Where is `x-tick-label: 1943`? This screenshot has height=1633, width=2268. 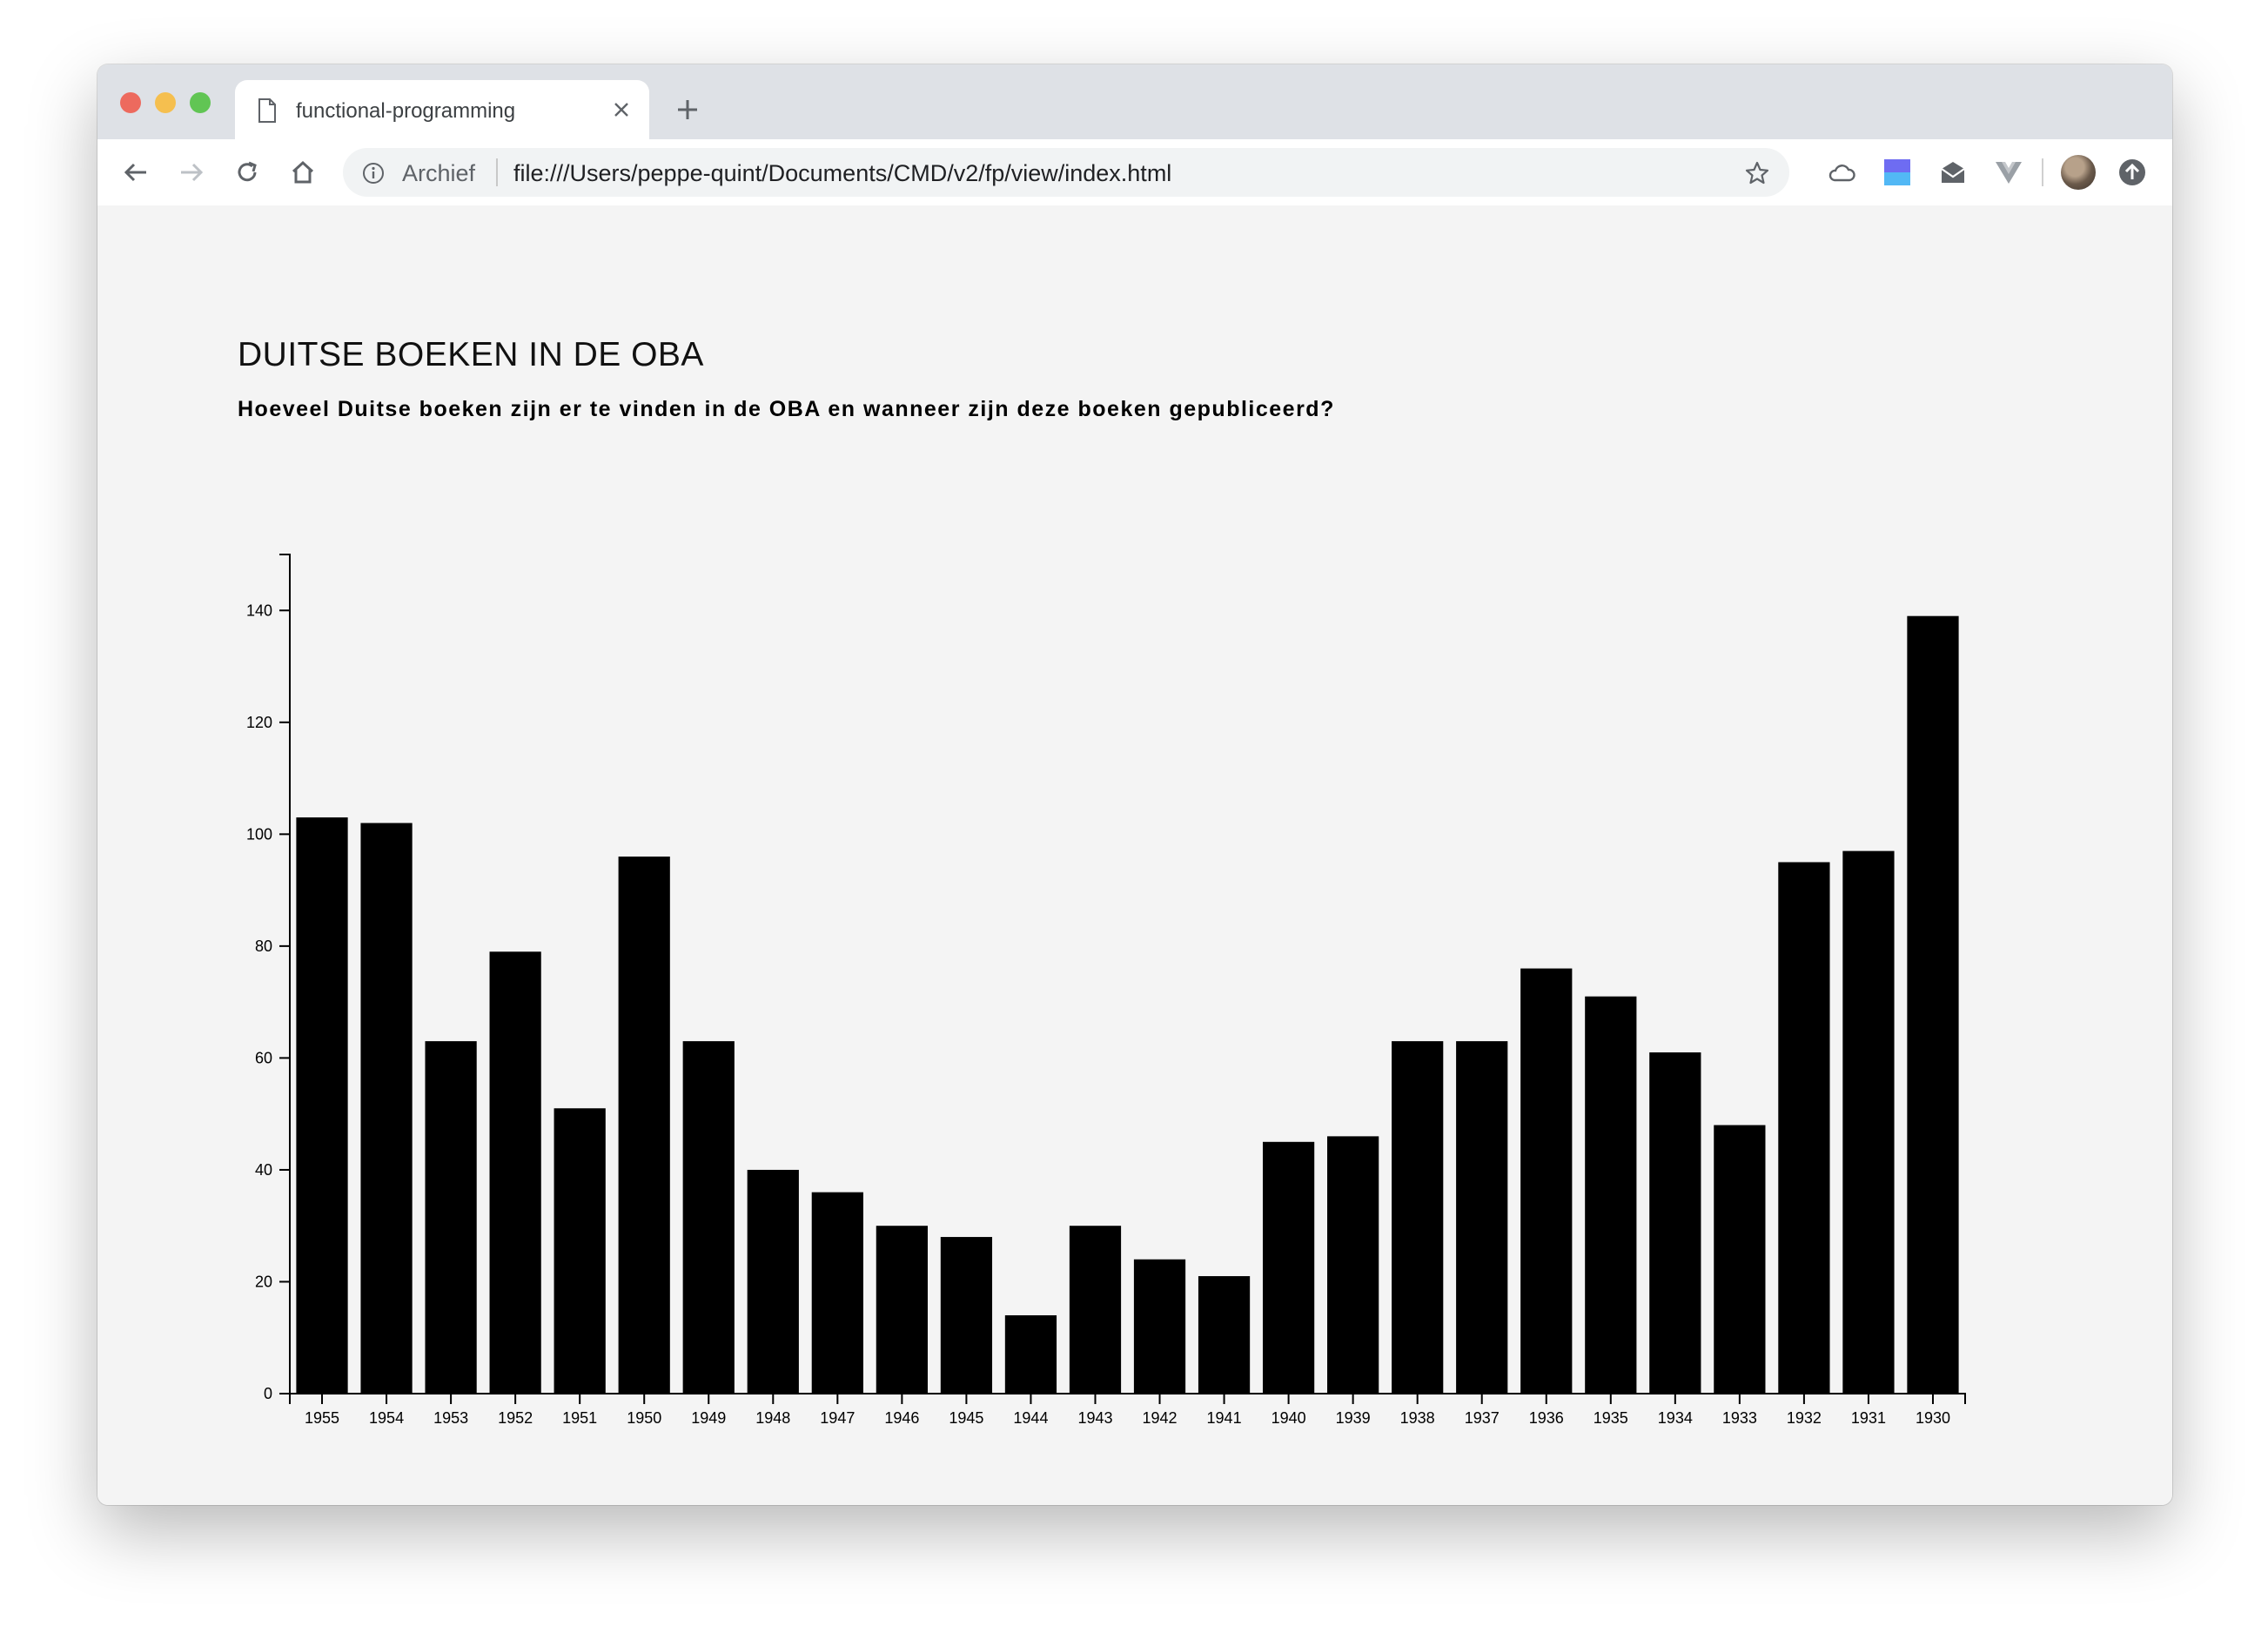
x-tick-label: 1943 is located at coordinates (1094, 1418).